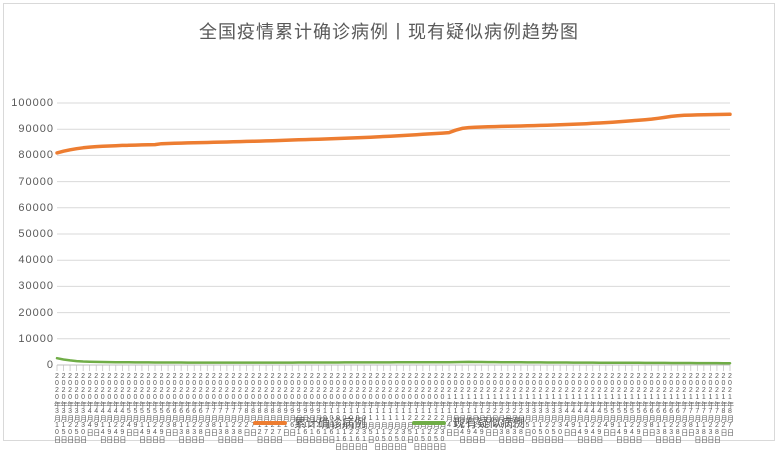  I want to click on x-axis-label: 2020年5月9日, so click(135, 404).